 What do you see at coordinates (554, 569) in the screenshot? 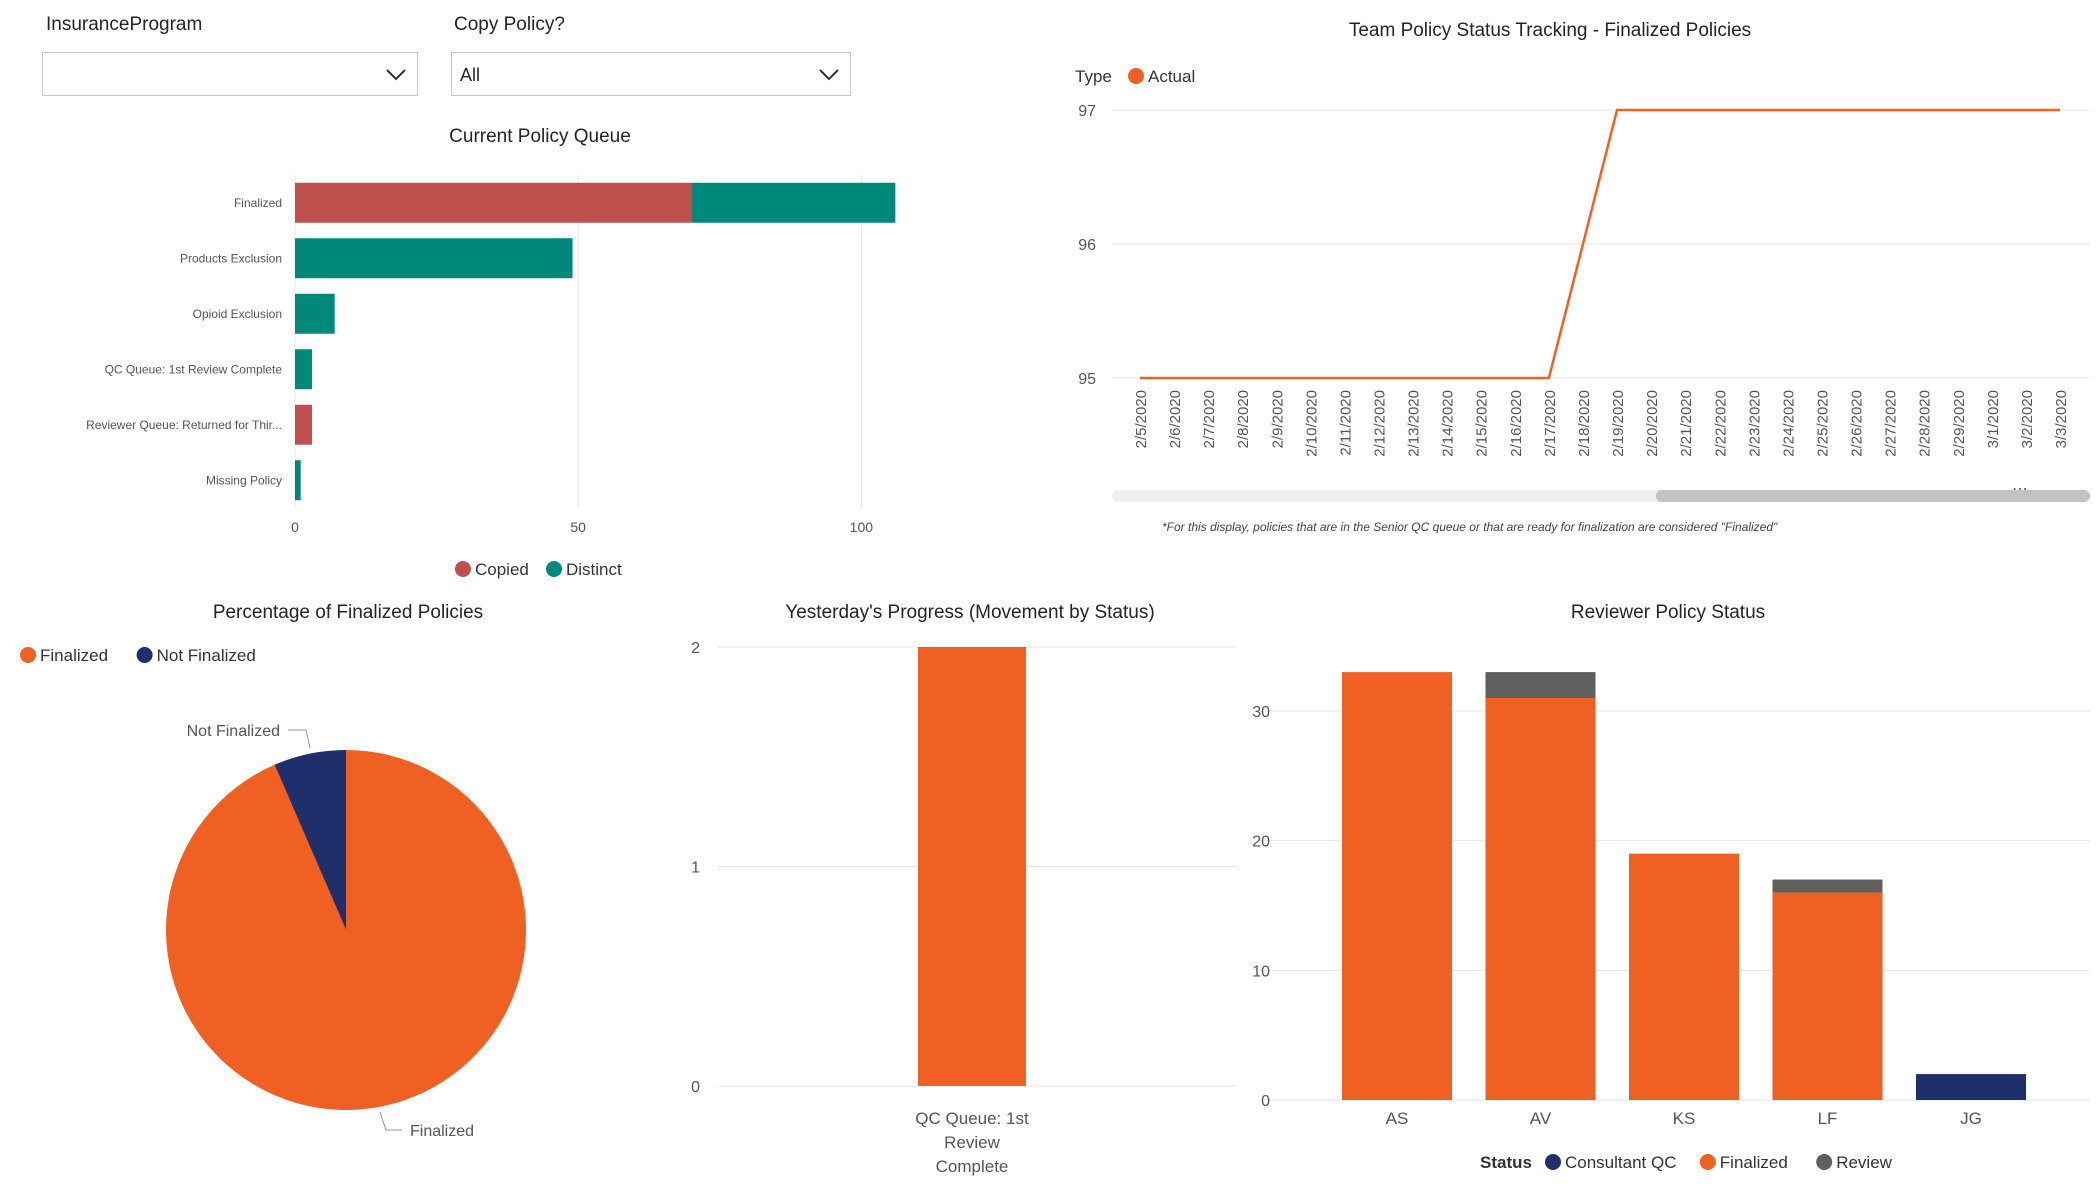
I see `legend-dot-distinct` at bounding box center [554, 569].